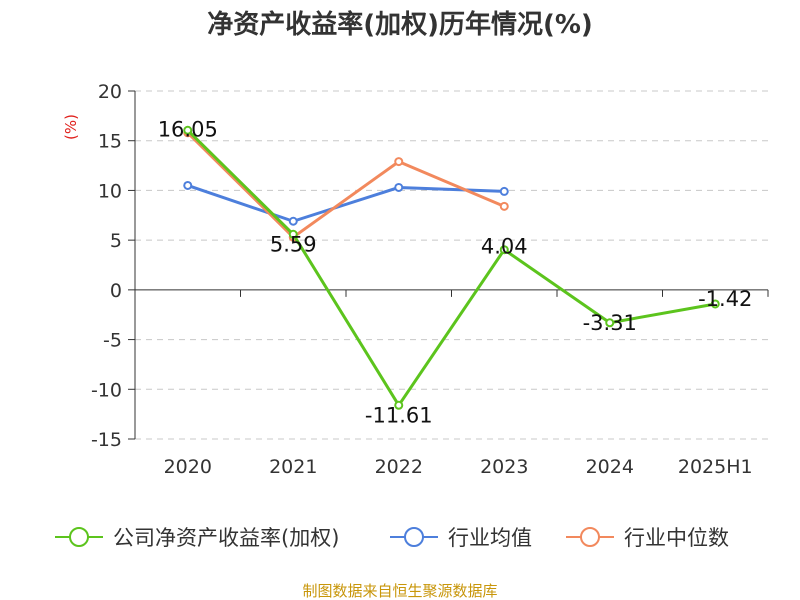 The image size is (800, 600). What do you see at coordinates (116, 291) in the screenshot?
I see `y-tick-label: 0` at bounding box center [116, 291].